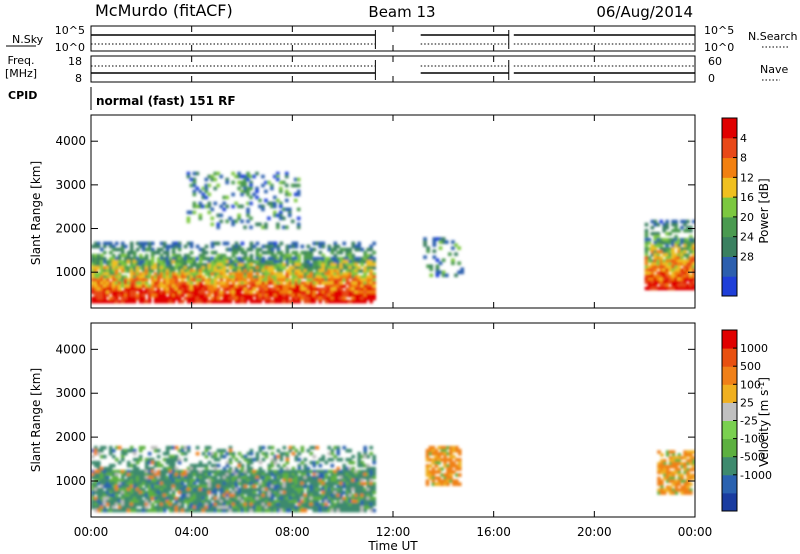 This screenshot has width=800, height=554. Describe the element at coordinates (292, 532) in the screenshot. I see `x-tick-label: 08:00` at that location.